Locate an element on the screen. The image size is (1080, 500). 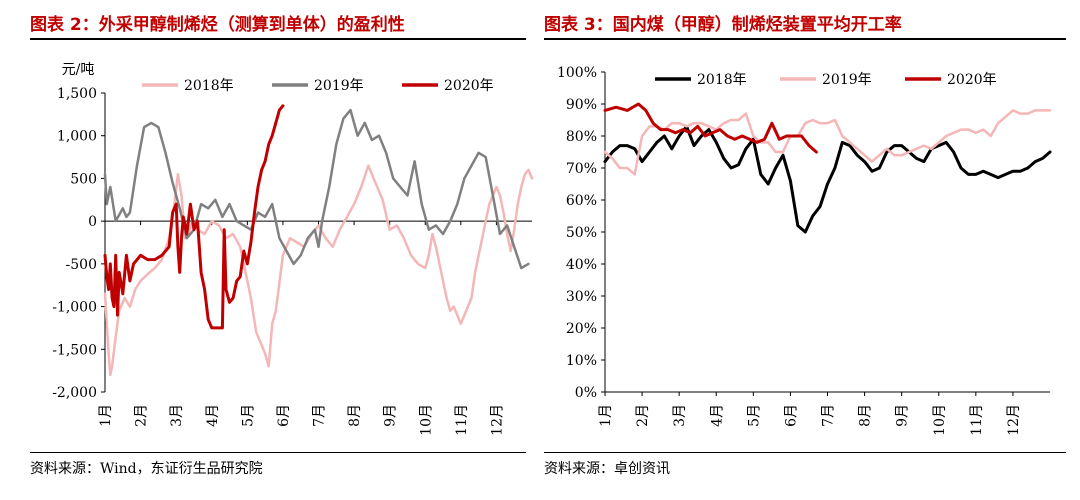
left-y-tick-label: -1,000 is located at coordinates (74, 308).